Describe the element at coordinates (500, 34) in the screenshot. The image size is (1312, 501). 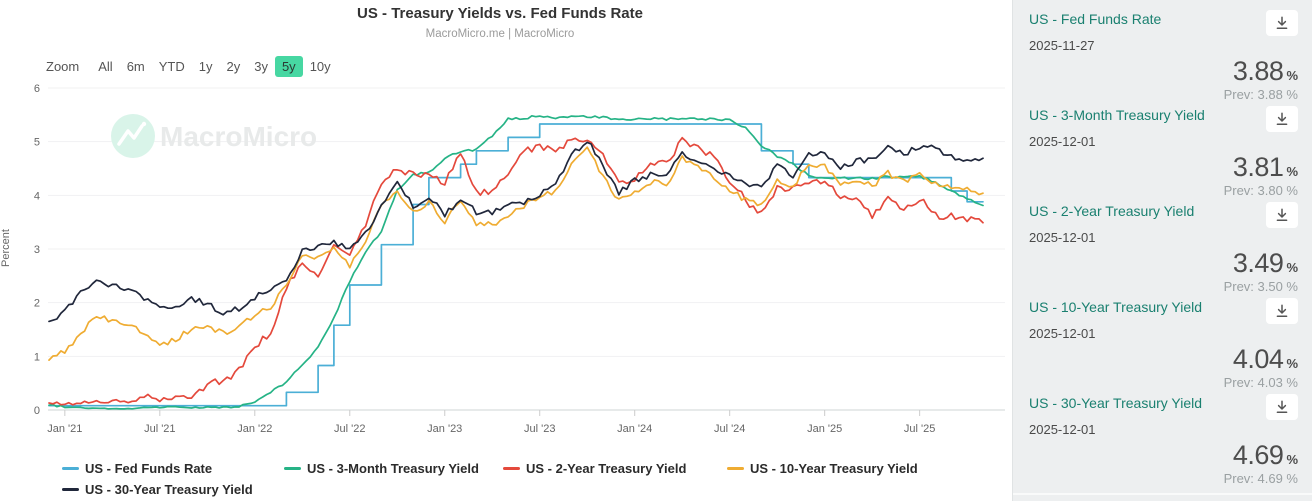
I see `chart-subtitle: MacroMicro.me | MacroMicro` at that location.